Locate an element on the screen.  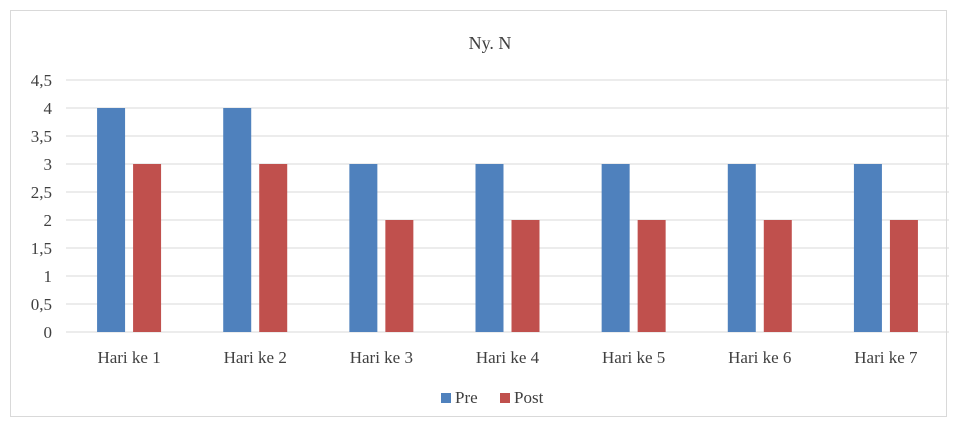
x-tick-label: Hari ke 6 is located at coordinates (759, 357).